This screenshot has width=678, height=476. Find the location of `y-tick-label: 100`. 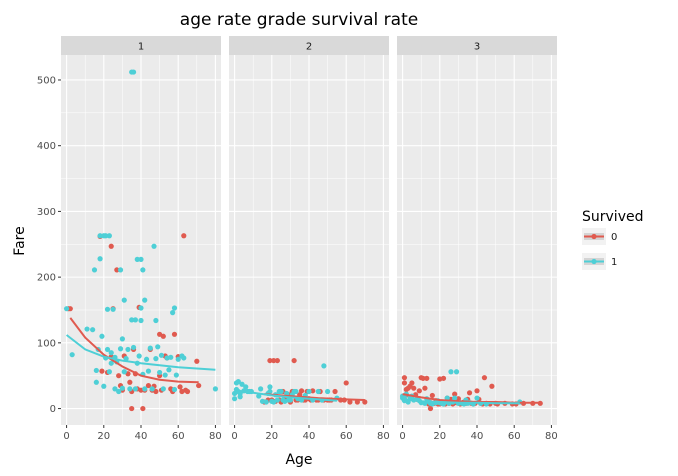

y-tick-label: 100 is located at coordinates (46, 343).